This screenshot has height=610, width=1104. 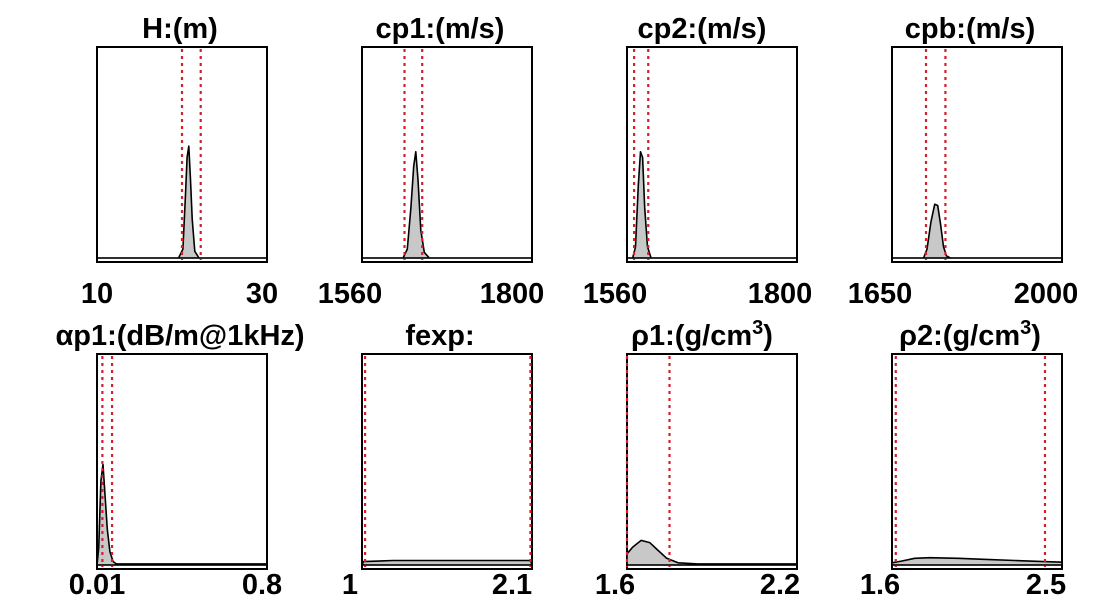 I want to click on panel-title: ρ2:(g/cm3), so click(x=970, y=334).